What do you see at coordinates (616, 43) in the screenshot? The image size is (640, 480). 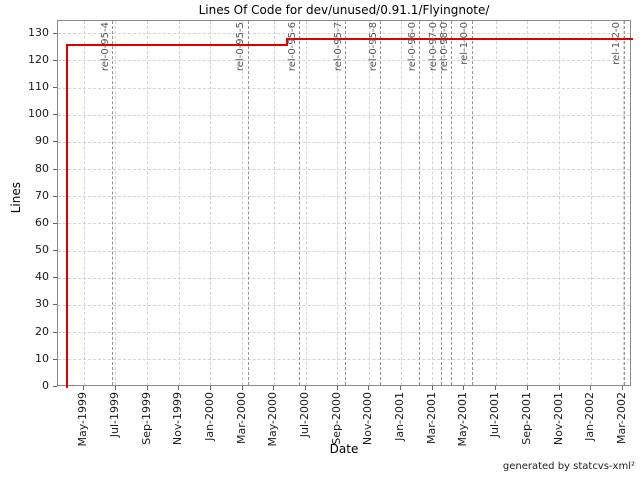 I see `release-label: rel-1-2-0` at bounding box center [616, 43].